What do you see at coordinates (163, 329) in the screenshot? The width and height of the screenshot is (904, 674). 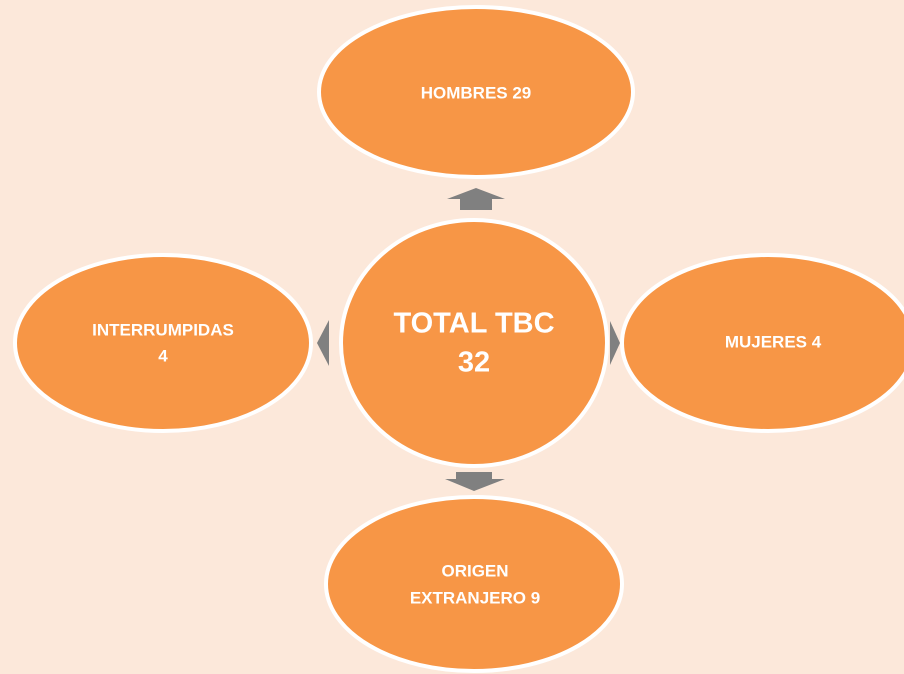 I see `node-label: INTERRUMPIDAS` at bounding box center [163, 329].